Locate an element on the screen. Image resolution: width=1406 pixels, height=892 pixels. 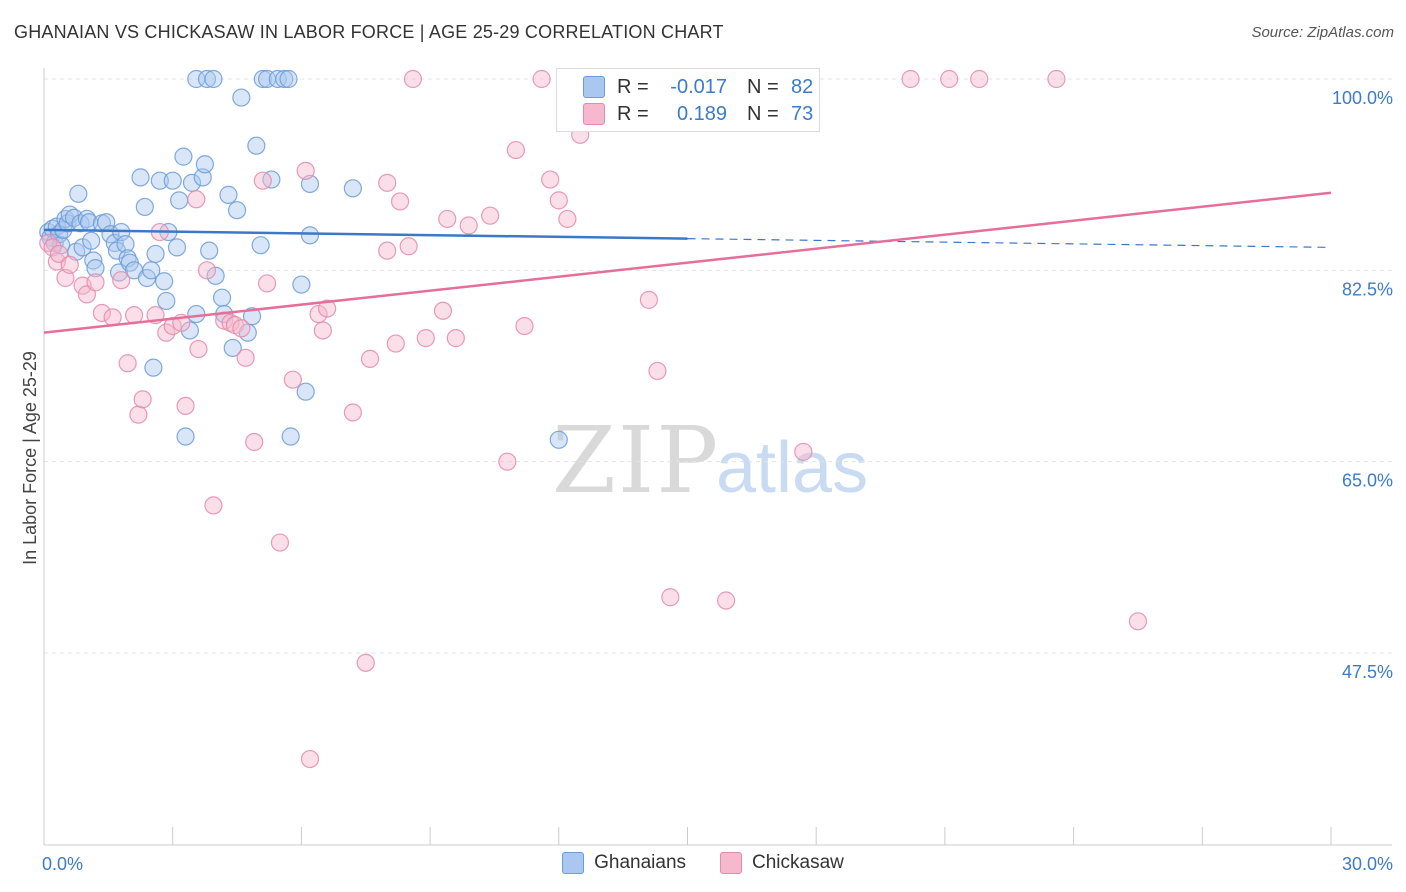
source-label: Source: ZipAtlas.com is located at coordinates (1322, 32).